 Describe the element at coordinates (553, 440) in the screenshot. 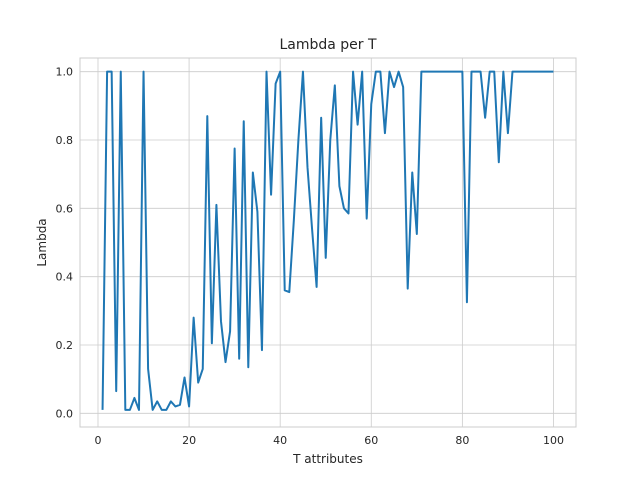

I see `x-tick-label: 100` at that location.